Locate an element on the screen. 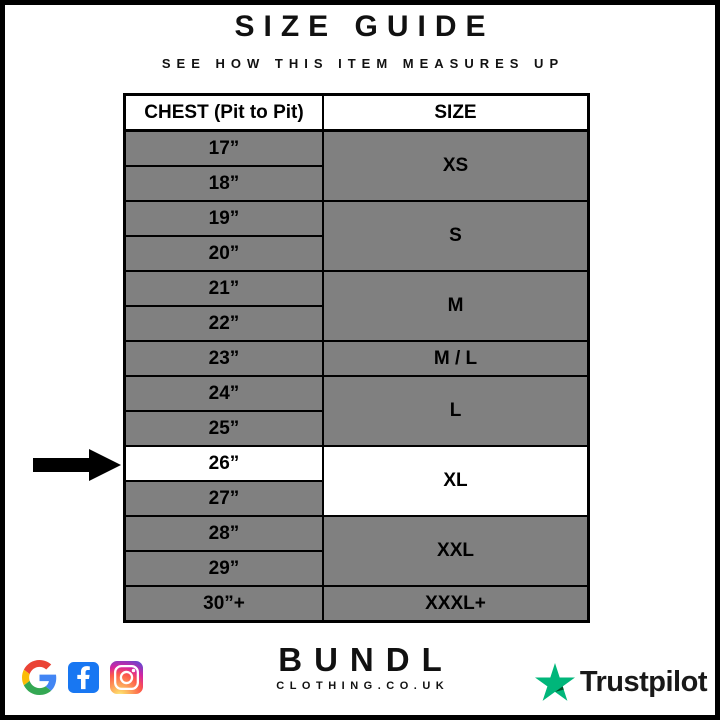  page-title: SIZE GUIDE is located at coordinates (364, 26).